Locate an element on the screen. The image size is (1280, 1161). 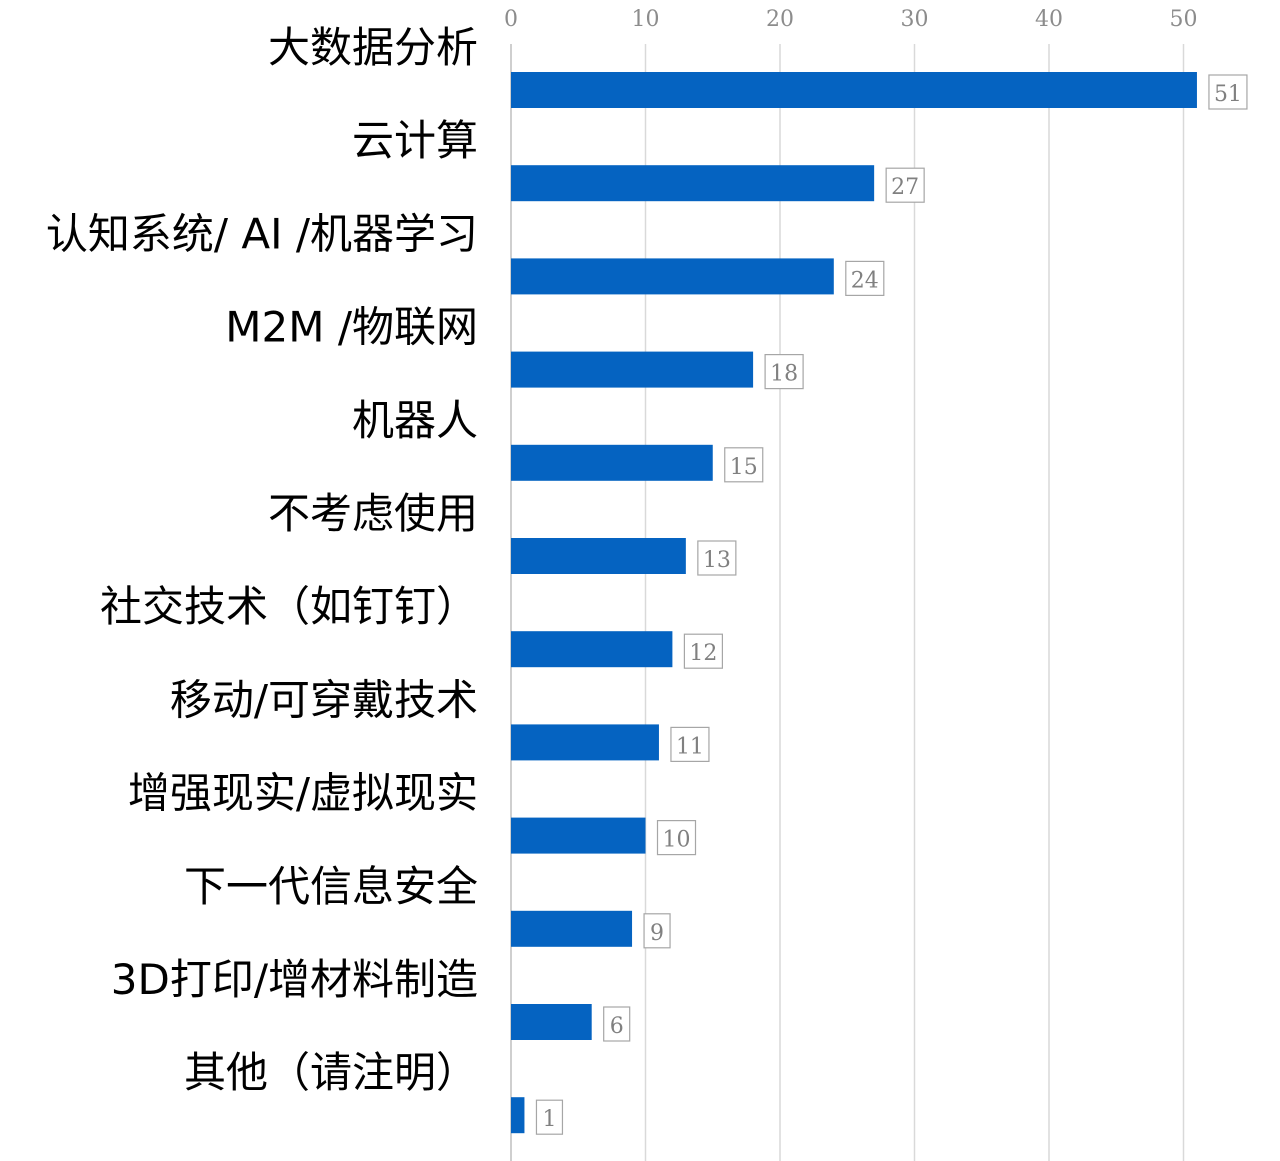
category-label: 机器人 is located at coordinates (415, 420).